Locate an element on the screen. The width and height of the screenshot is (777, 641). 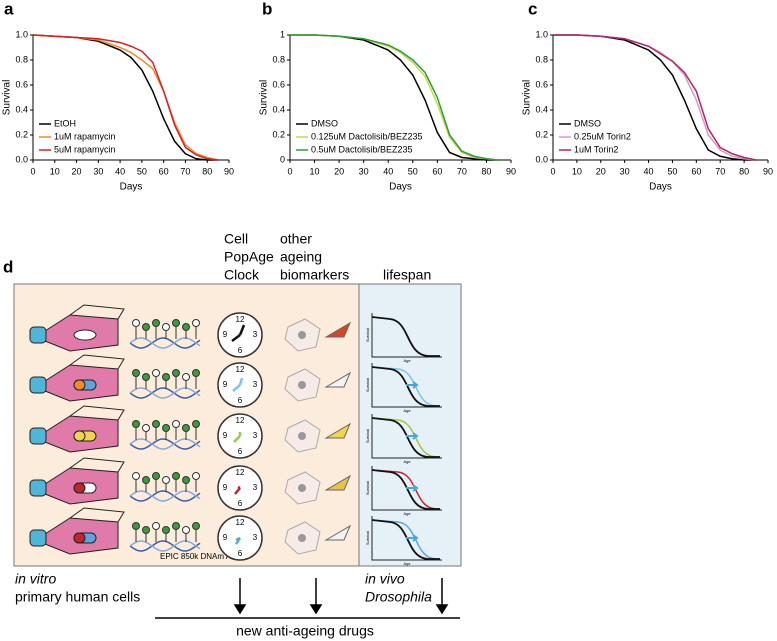
x-tick-label: 80 is located at coordinates (207, 171).